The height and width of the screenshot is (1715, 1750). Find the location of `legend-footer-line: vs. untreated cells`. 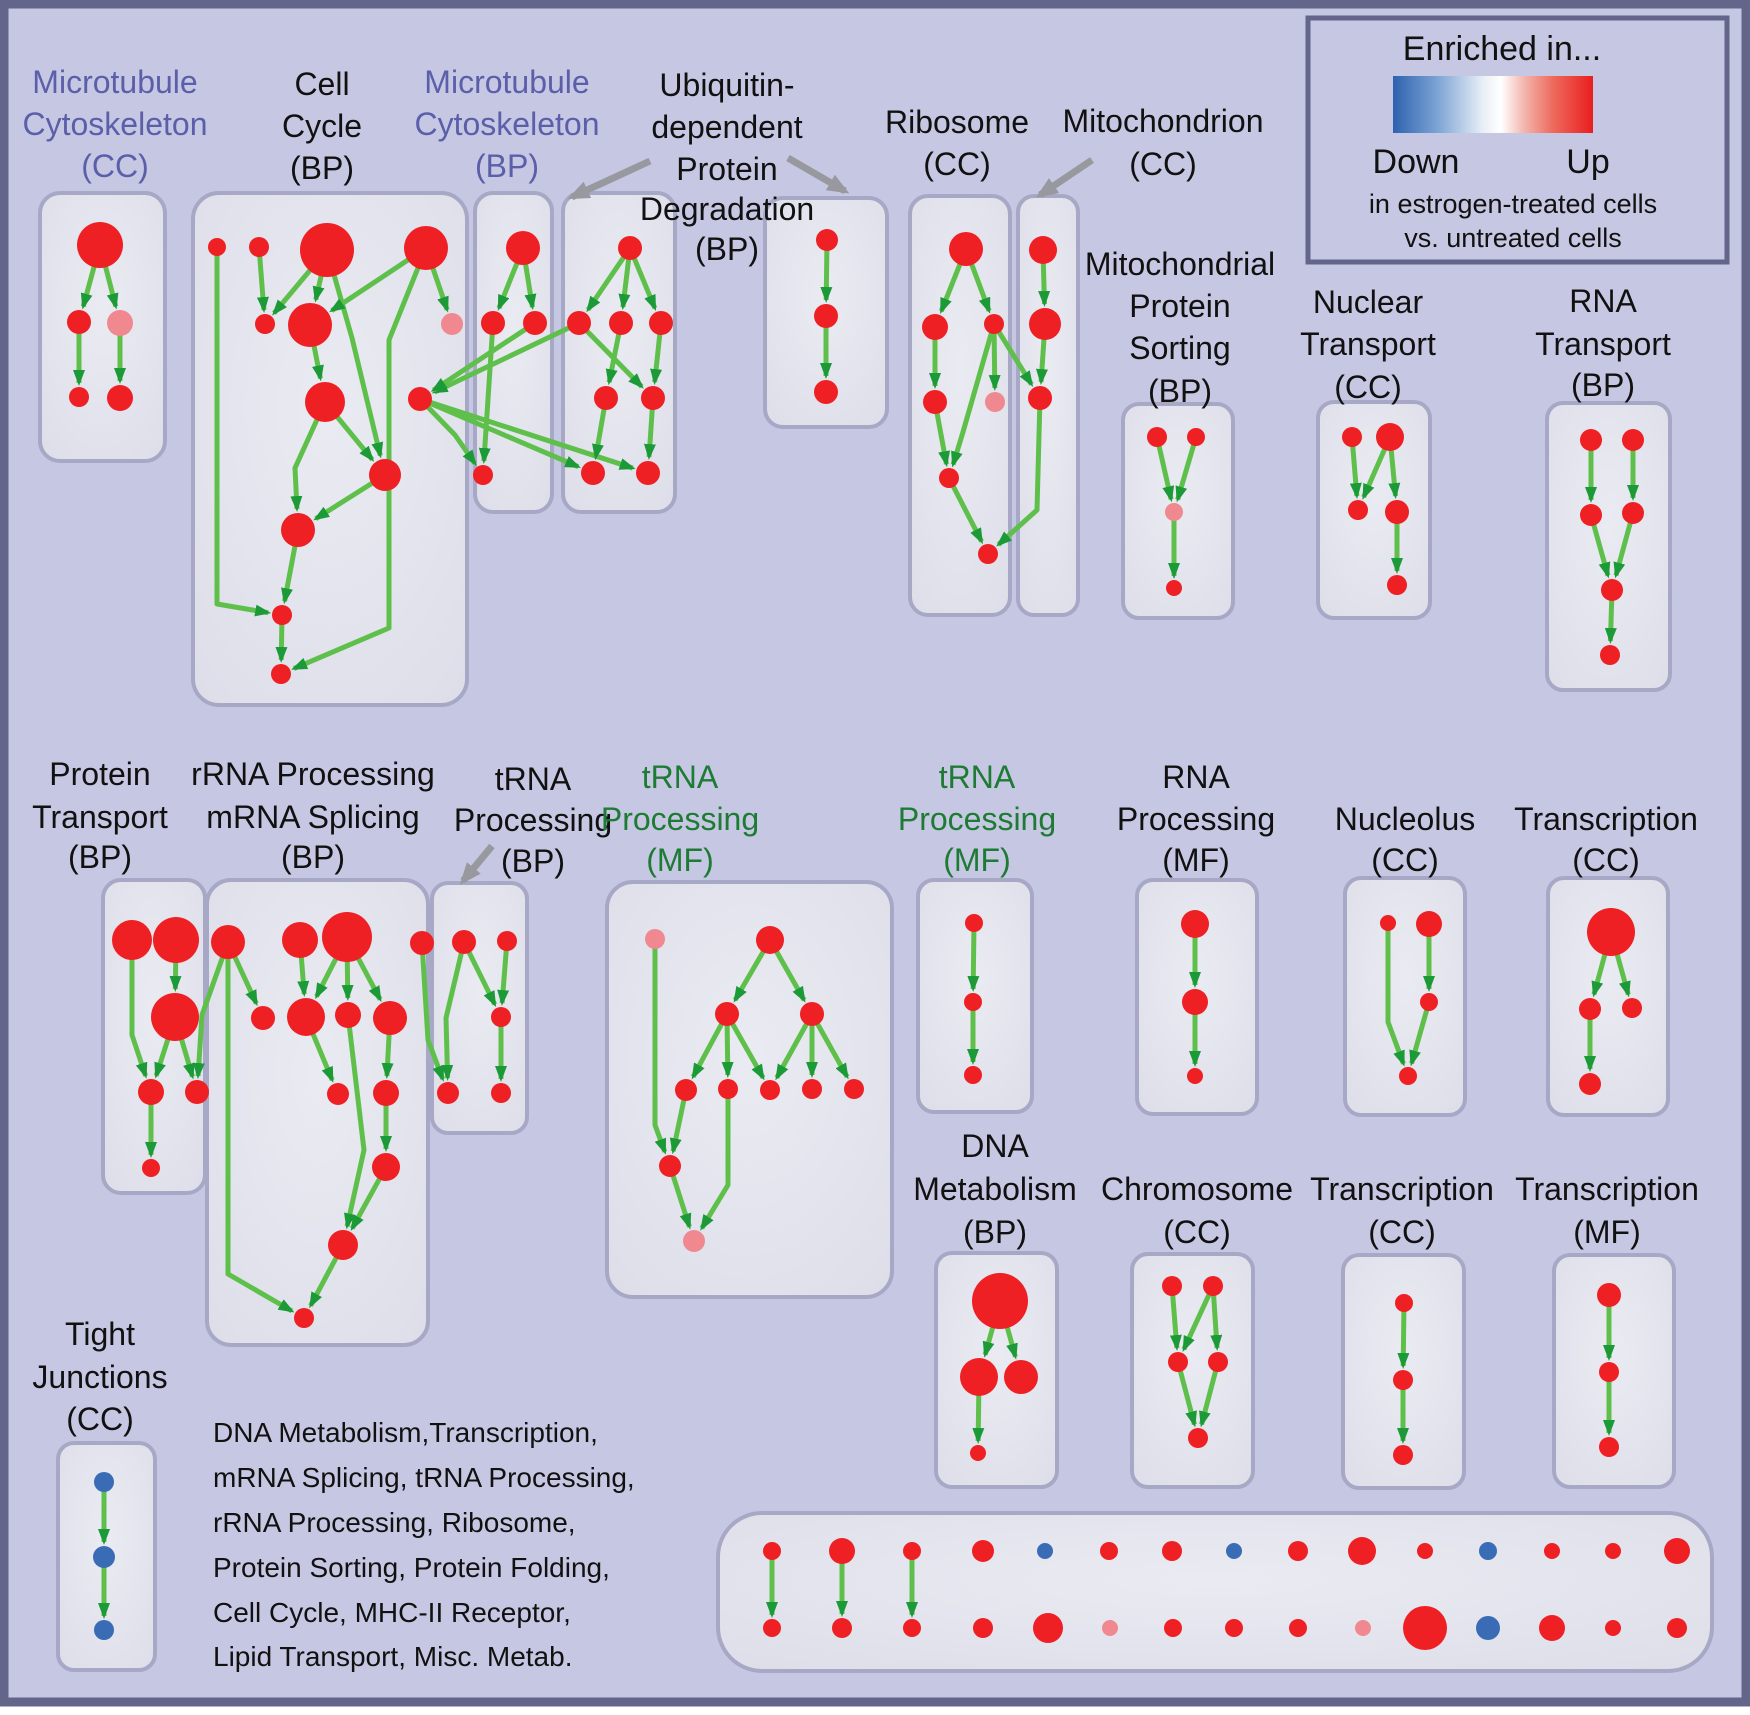

legend-footer-line: vs. untreated cells is located at coordinates (1513, 238).